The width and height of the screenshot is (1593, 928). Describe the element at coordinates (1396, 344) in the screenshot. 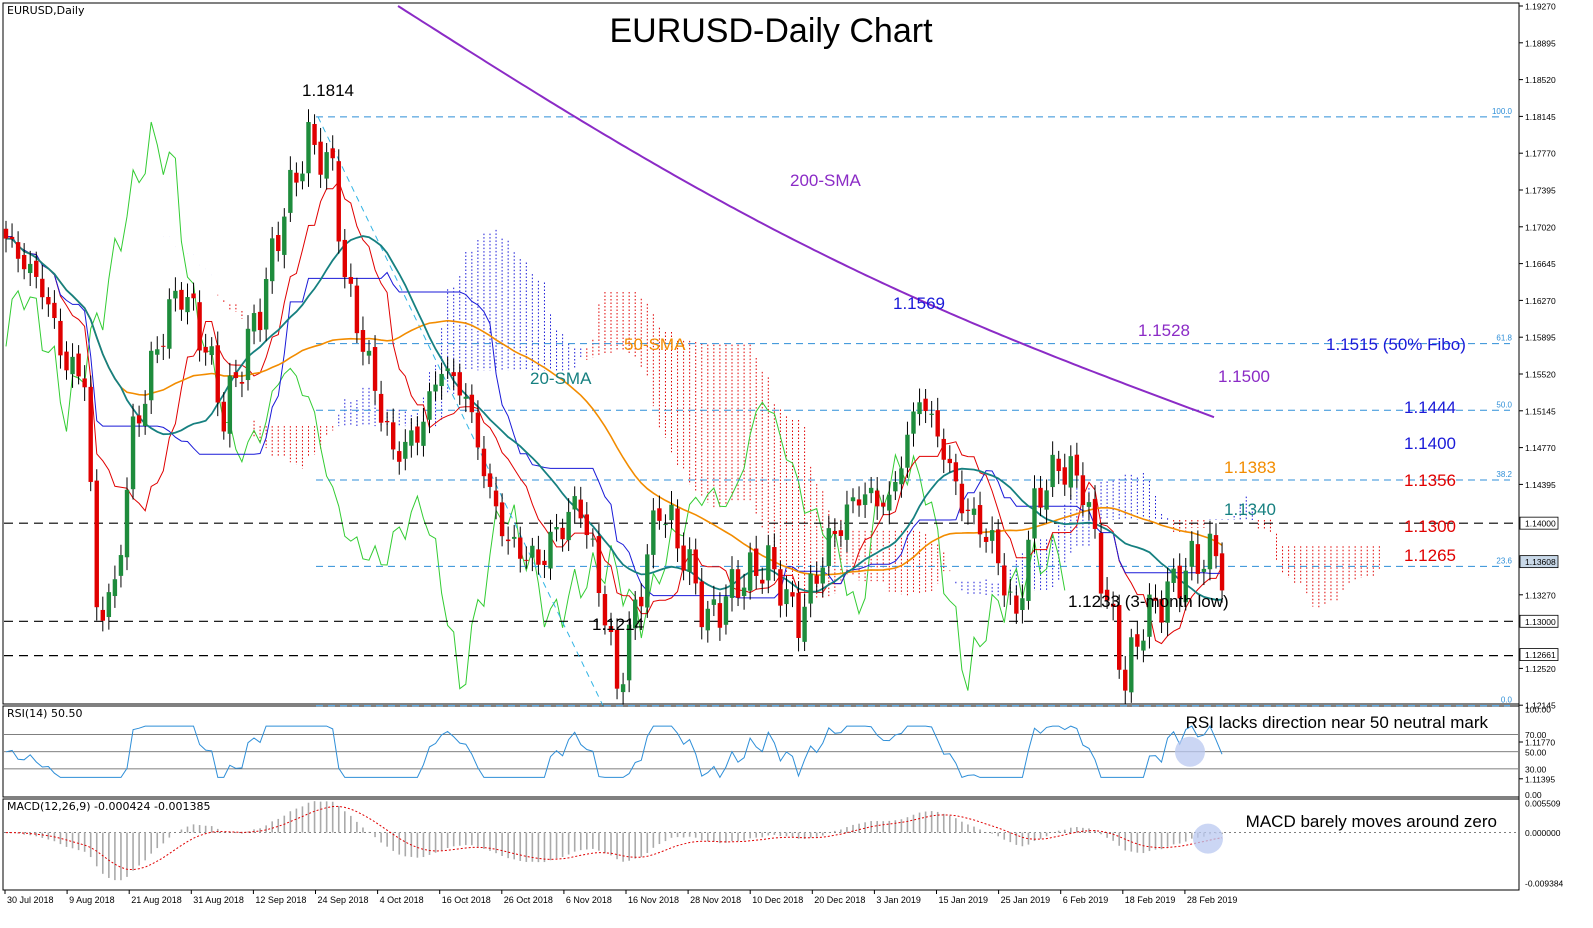

I see `price-annotation: 1.1515 (50% Fibo)` at that location.